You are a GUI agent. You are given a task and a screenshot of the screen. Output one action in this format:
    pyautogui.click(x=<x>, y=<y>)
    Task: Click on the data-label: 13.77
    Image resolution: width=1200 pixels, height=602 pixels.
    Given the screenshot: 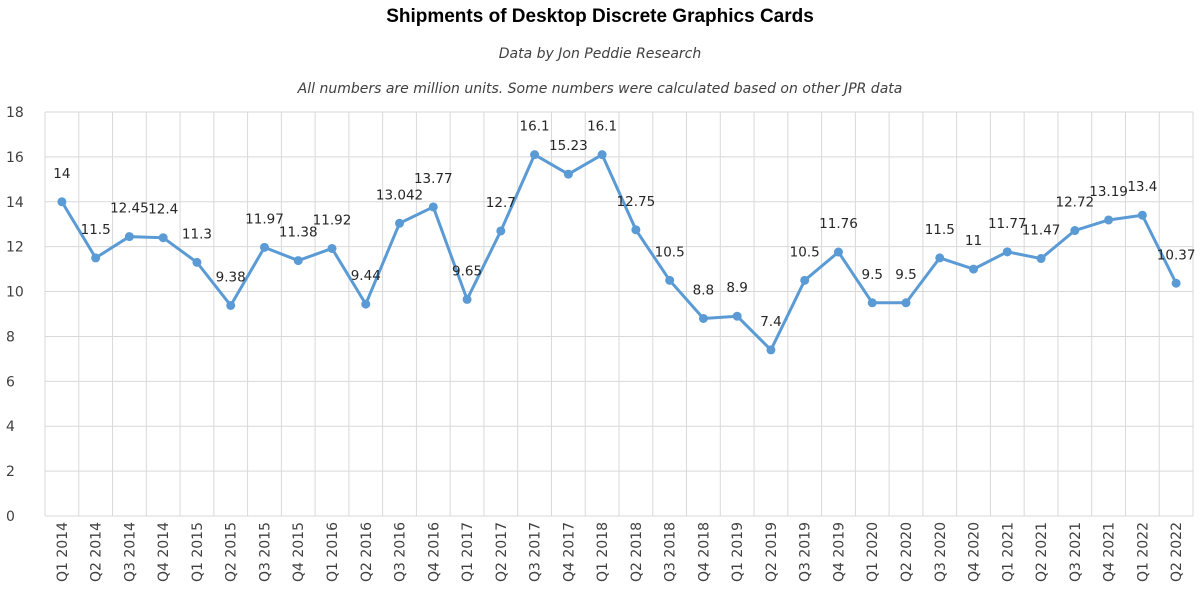 What is the action you would take?
    pyautogui.click(x=433, y=179)
    